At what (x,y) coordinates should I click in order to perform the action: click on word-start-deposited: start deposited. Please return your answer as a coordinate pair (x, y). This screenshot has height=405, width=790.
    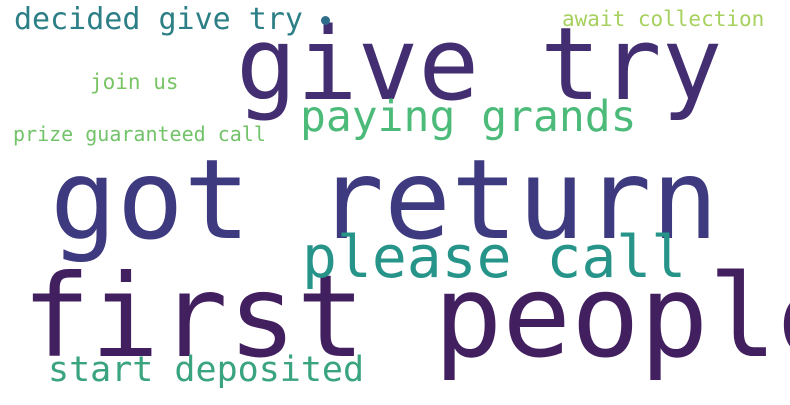
    Looking at the image, I should click on (206, 370).